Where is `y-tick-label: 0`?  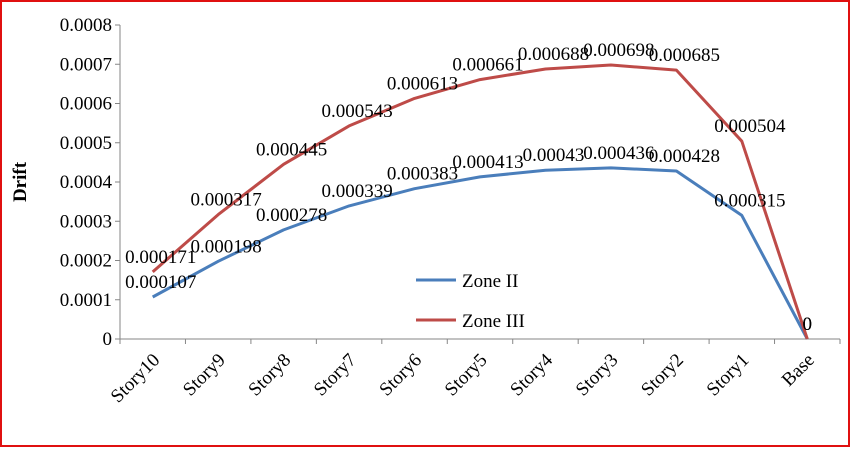 y-tick-label: 0 is located at coordinates (108, 339).